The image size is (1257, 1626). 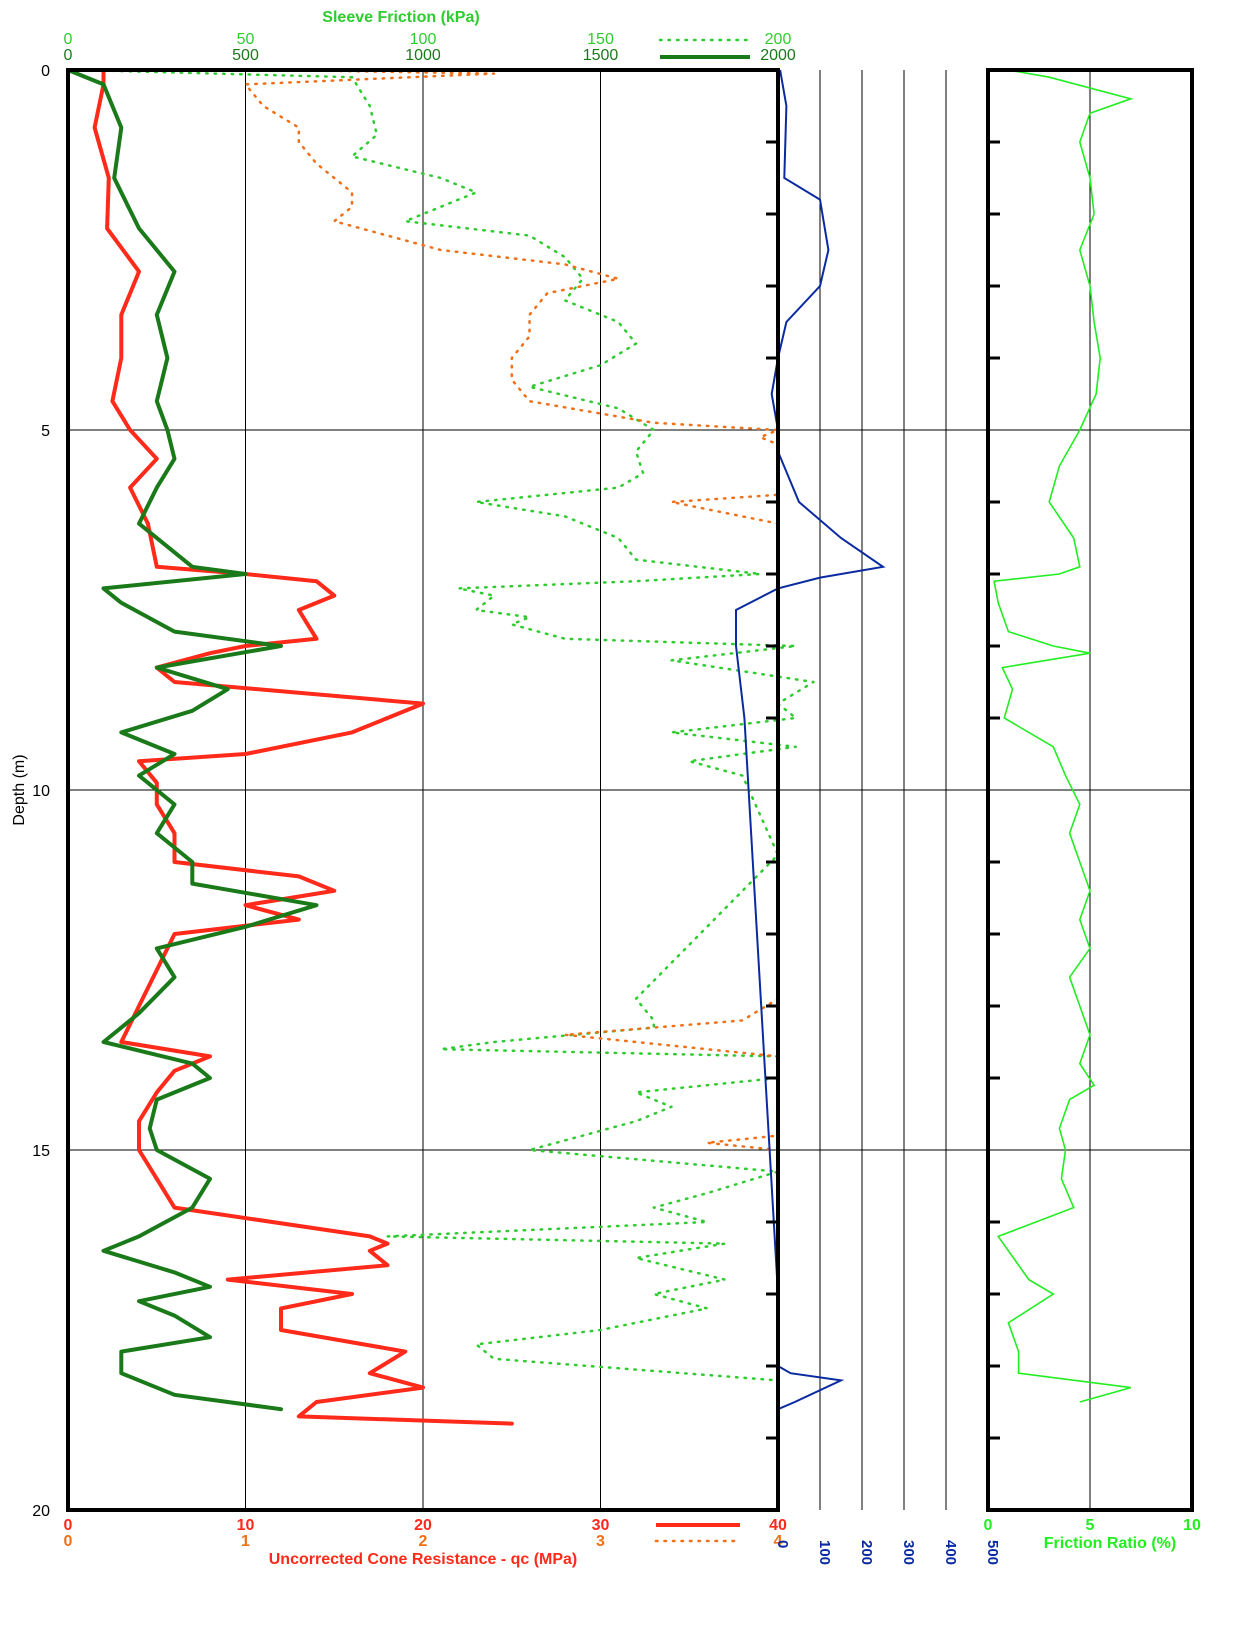 What do you see at coordinates (68, 1525) in the screenshot?
I see `qc-tick-label: 0` at bounding box center [68, 1525].